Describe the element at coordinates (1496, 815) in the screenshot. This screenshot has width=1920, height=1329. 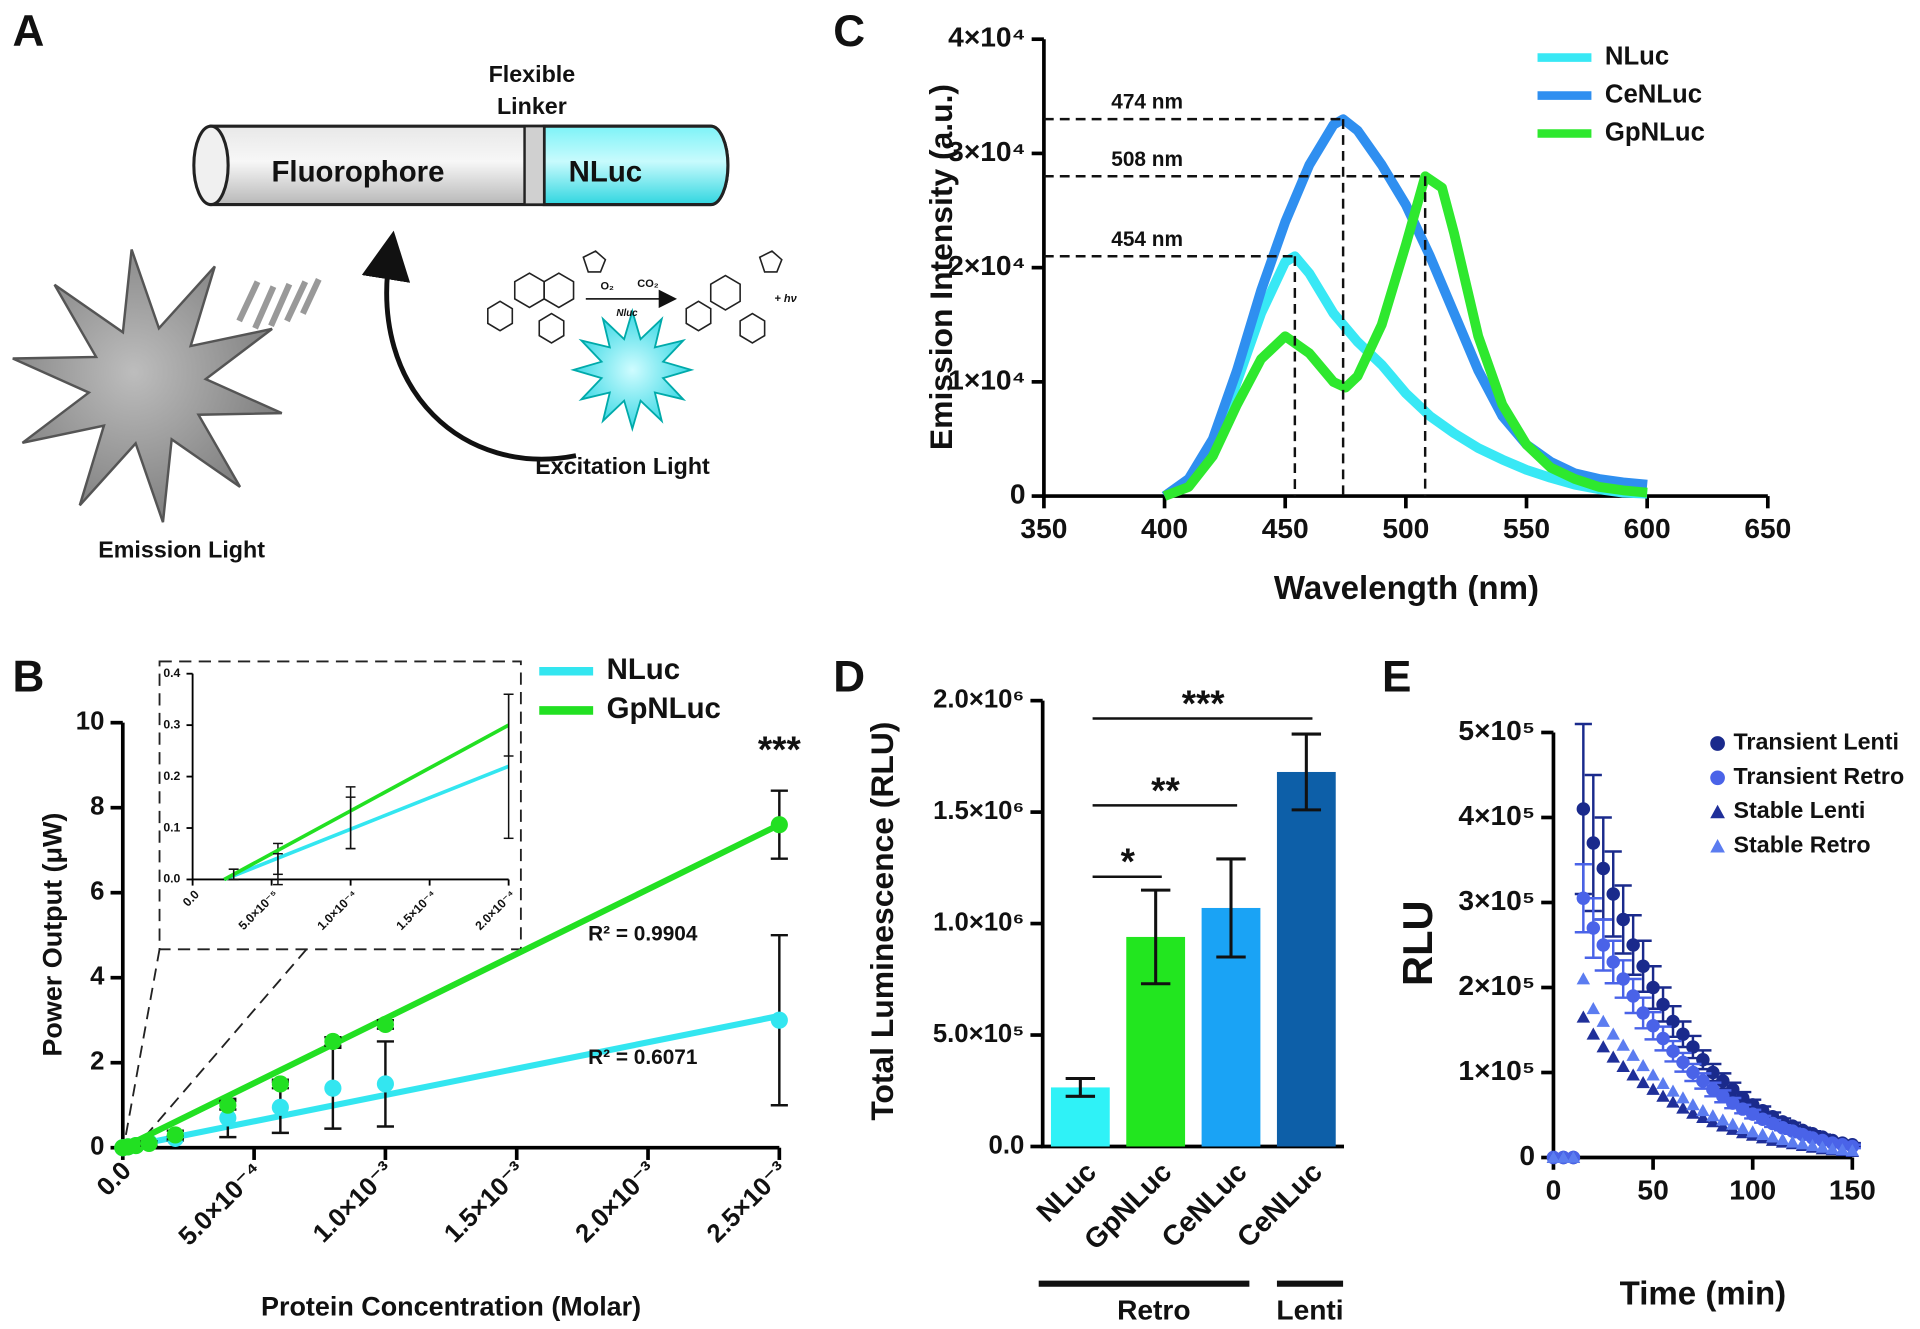
I see `y-tick-label: 4×10⁵` at that location.